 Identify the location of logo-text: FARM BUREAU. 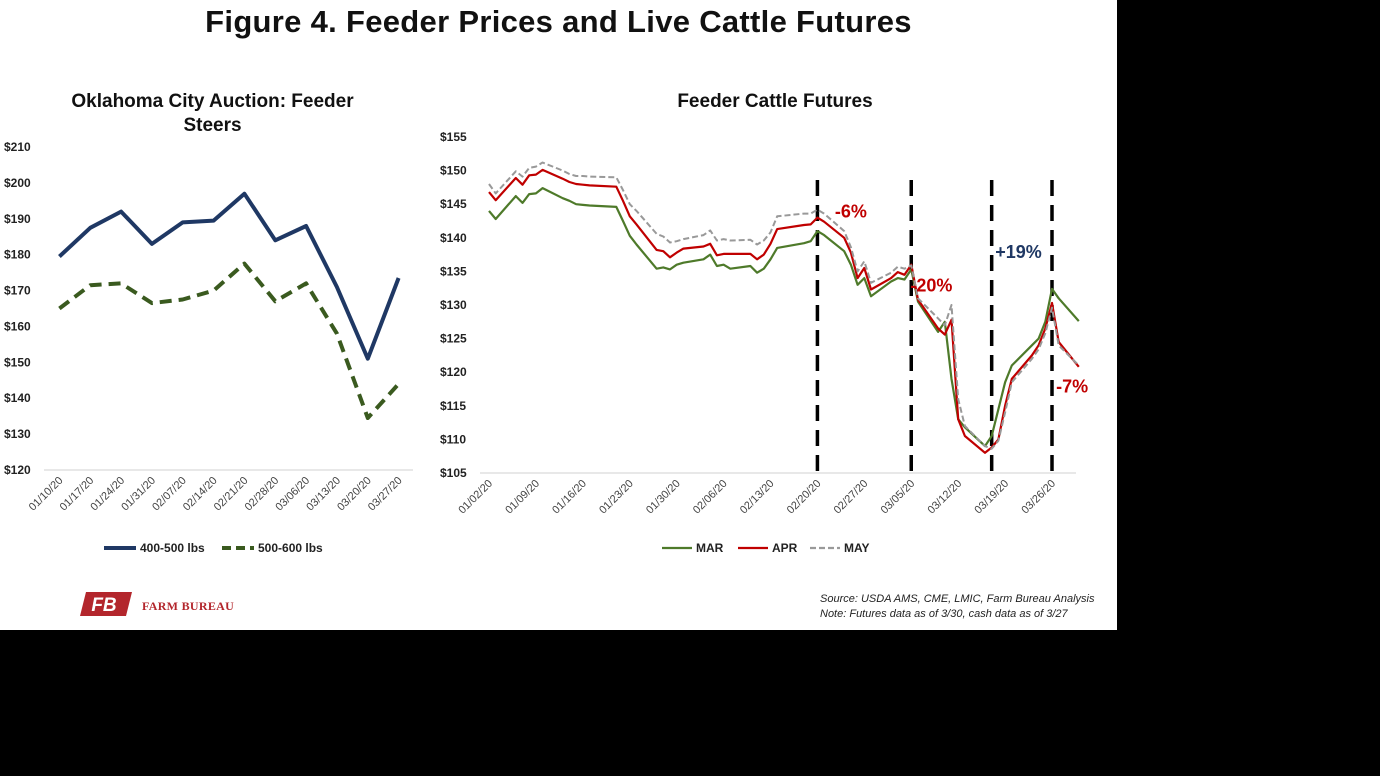
(188, 606).